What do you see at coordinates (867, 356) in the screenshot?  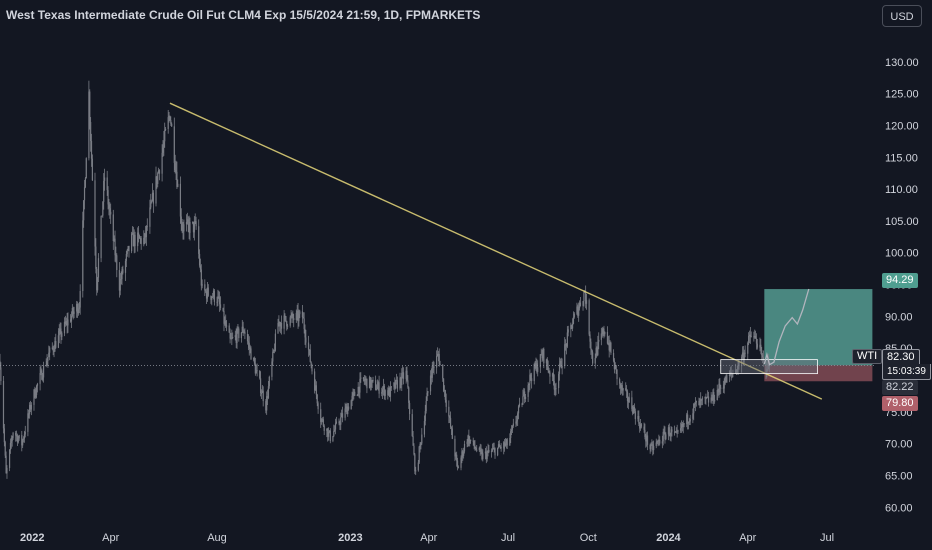 I see `symbol-tag: WTI` at bounding box center [867, 356].